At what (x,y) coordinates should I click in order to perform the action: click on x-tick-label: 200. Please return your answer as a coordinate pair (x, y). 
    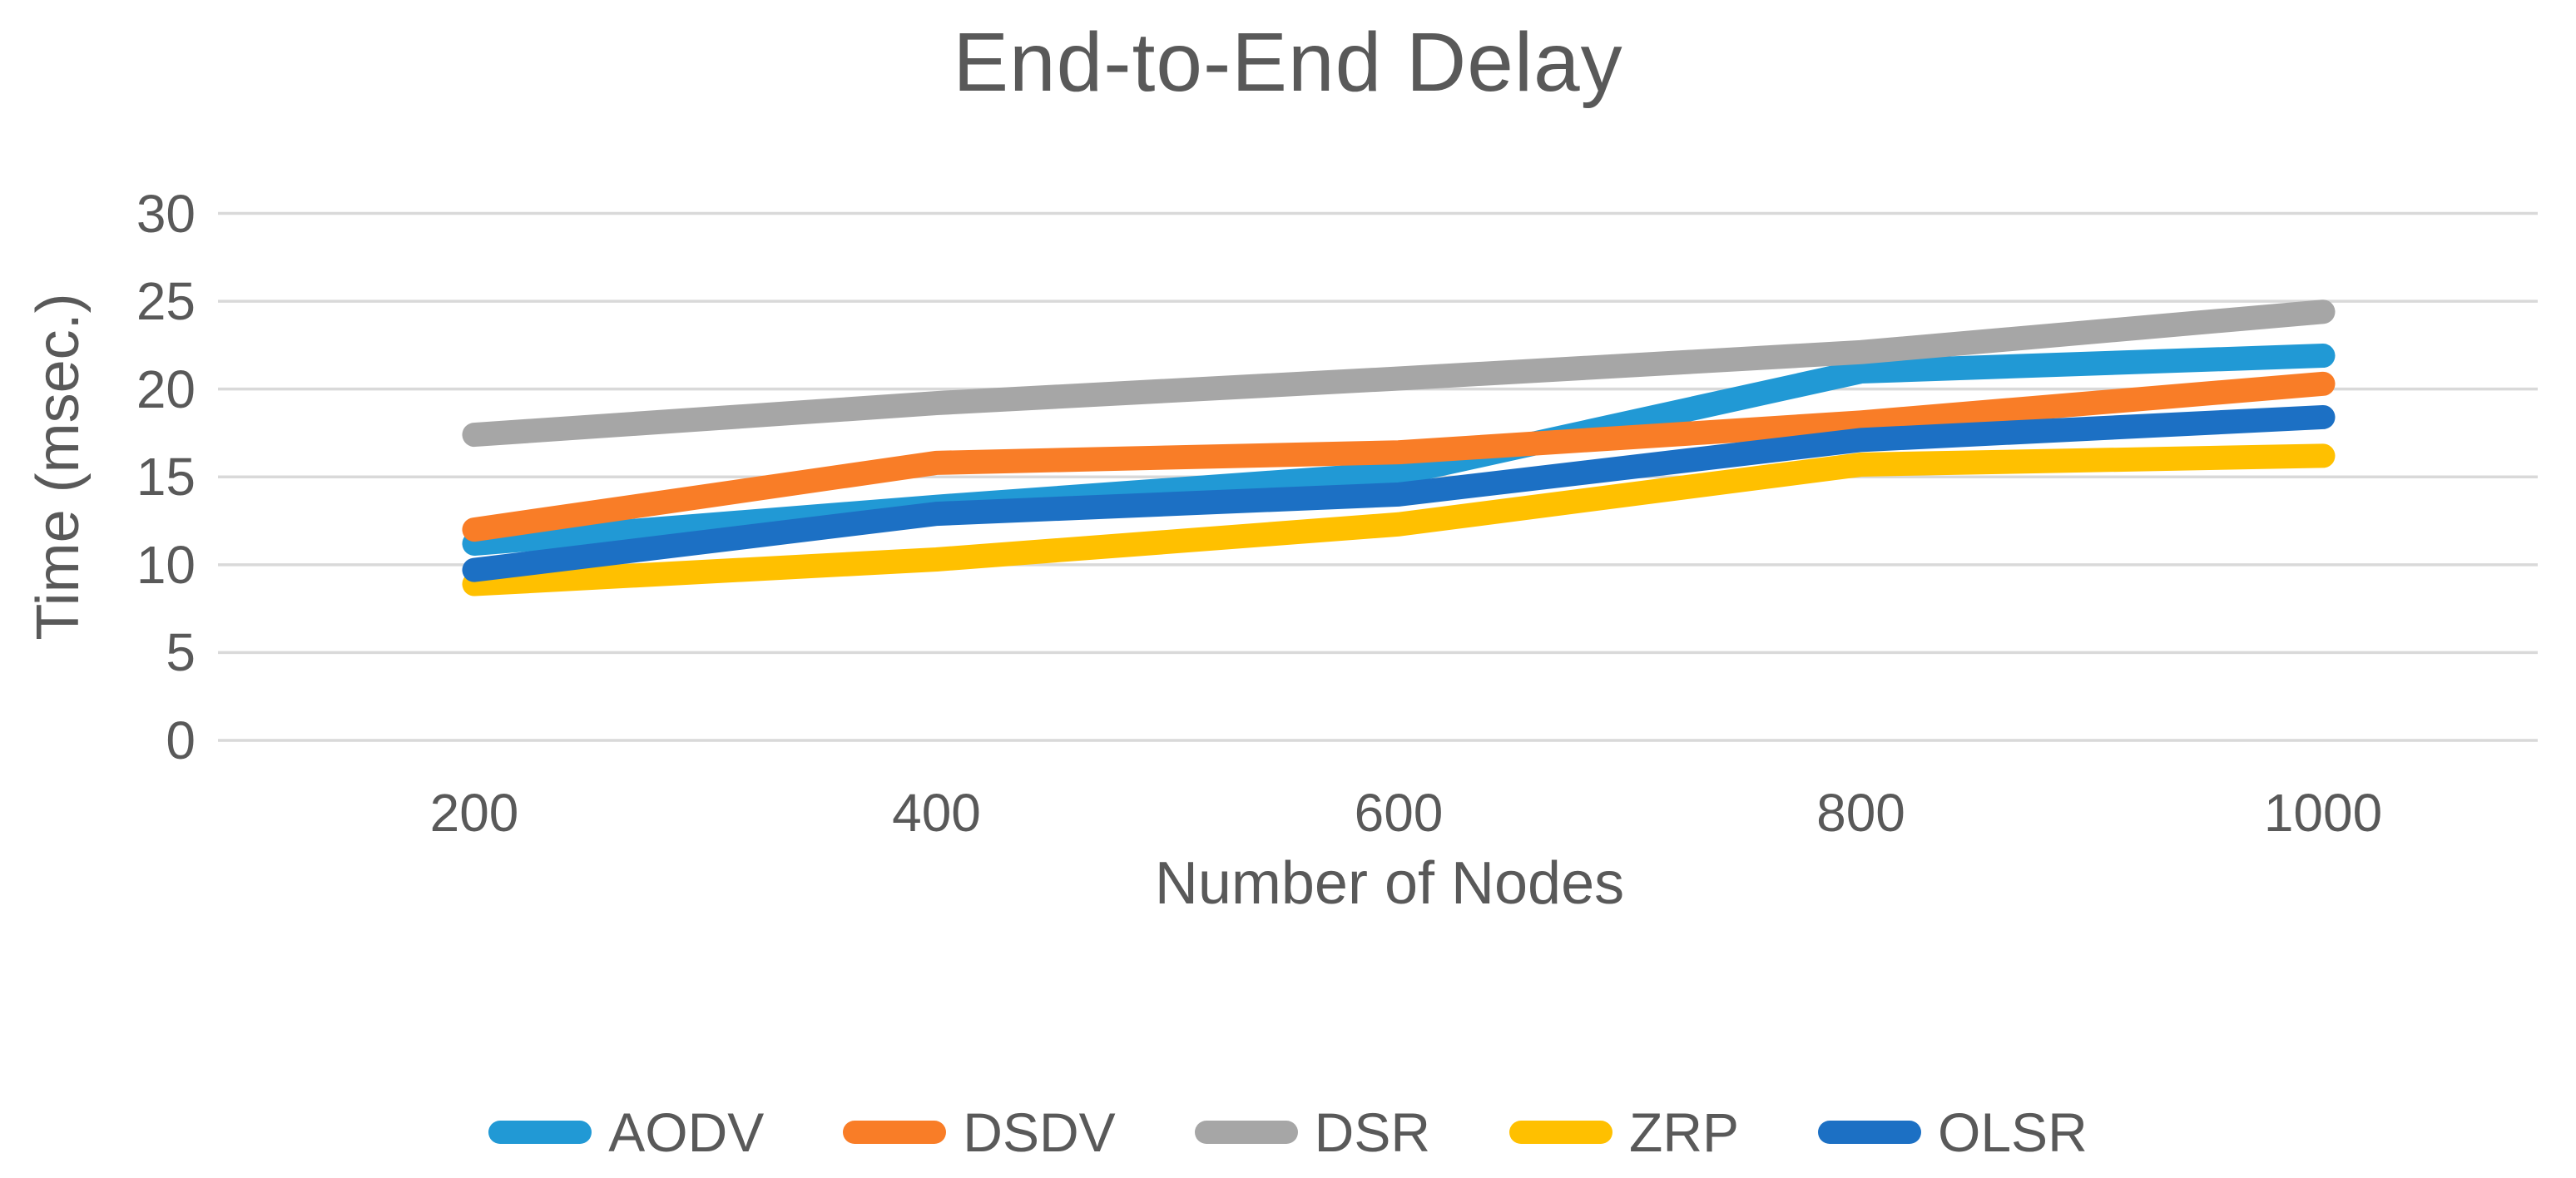
    Looking at the image, I should click on (474, 813).